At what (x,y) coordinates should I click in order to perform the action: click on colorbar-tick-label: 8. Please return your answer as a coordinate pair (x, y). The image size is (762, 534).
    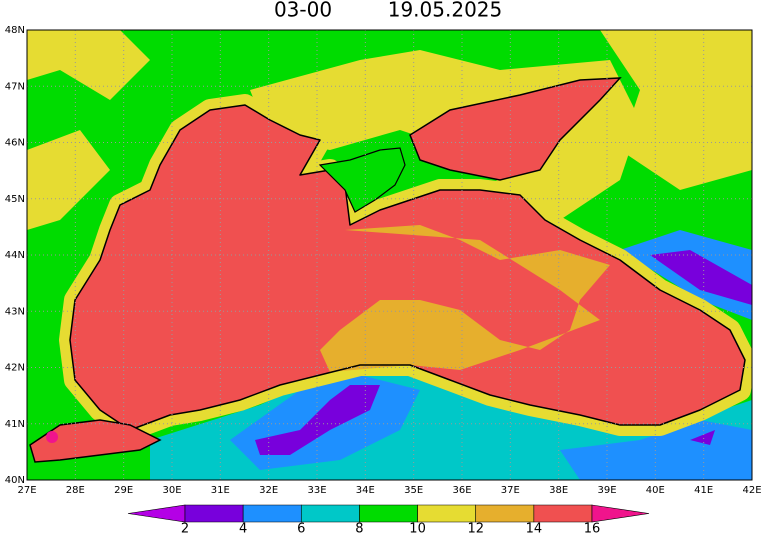
    Looking at the image, I should click on (359, 528).